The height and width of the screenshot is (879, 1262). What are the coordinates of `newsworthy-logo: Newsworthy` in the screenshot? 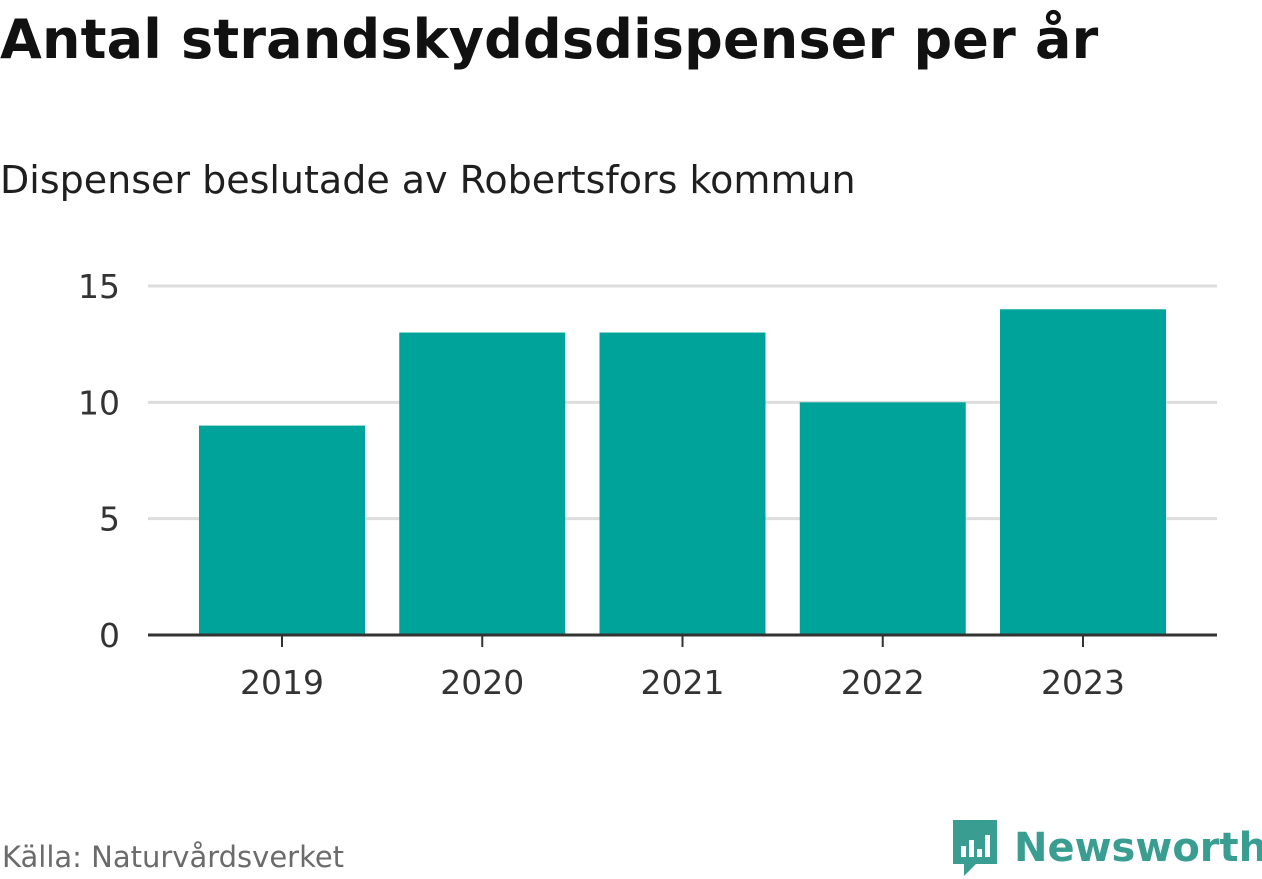 It's located at (1106, 848).